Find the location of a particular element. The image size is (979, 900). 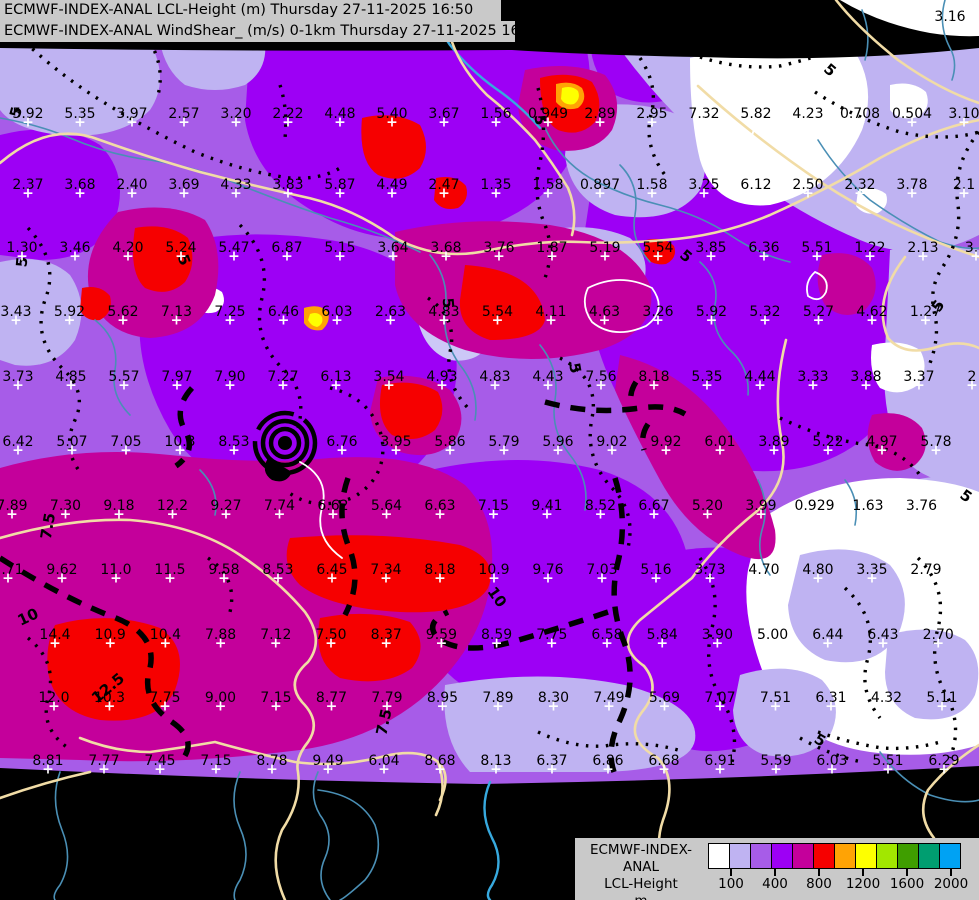

station-value: 7.56 + is located at coordinates (600, 380).